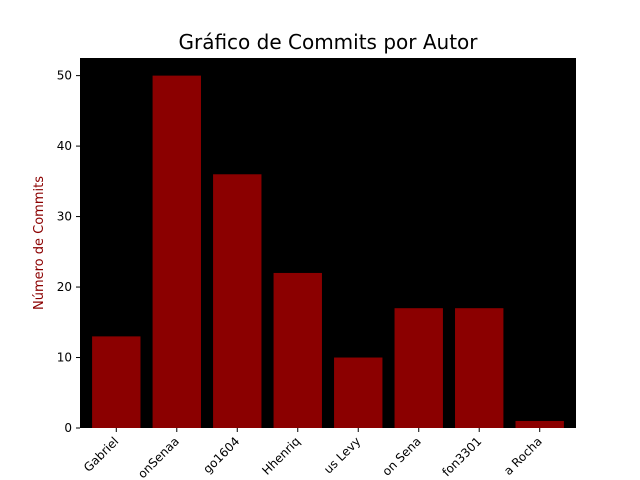 This screenshot has width=640, height=480. Describe the element at coordinates (158, 457) in the screenshot. I see `x-tick-label: onSenaa` at that location.